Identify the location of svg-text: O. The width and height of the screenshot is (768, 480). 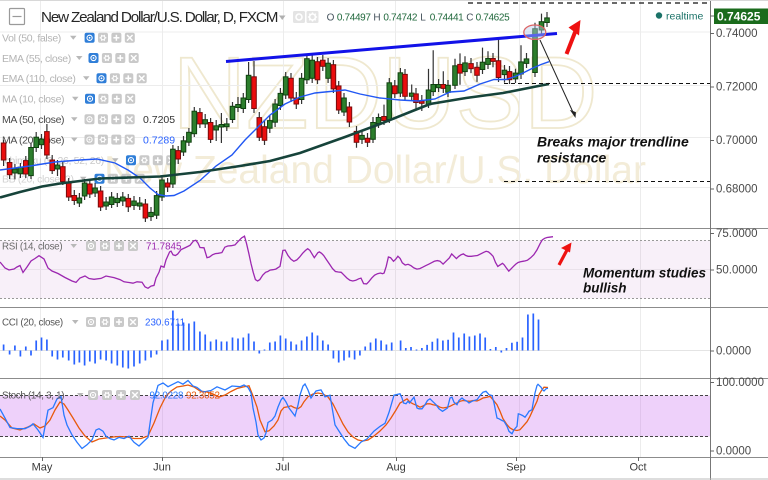
(331, 18).